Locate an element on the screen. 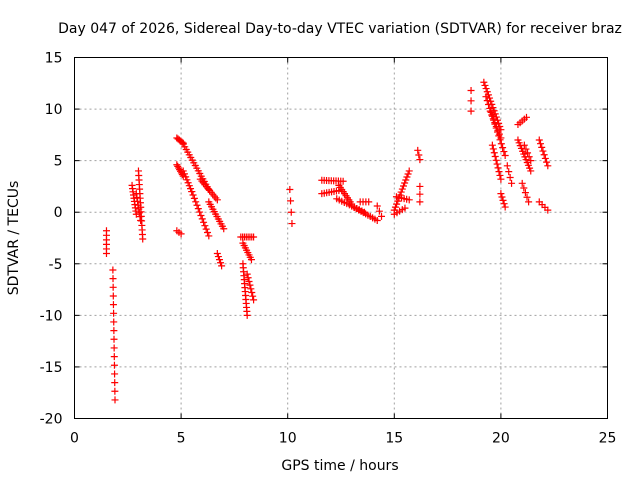 The width and height of the screenshot is (640, 480). y-tick-label: 0 is located at coordinates (58, 213).